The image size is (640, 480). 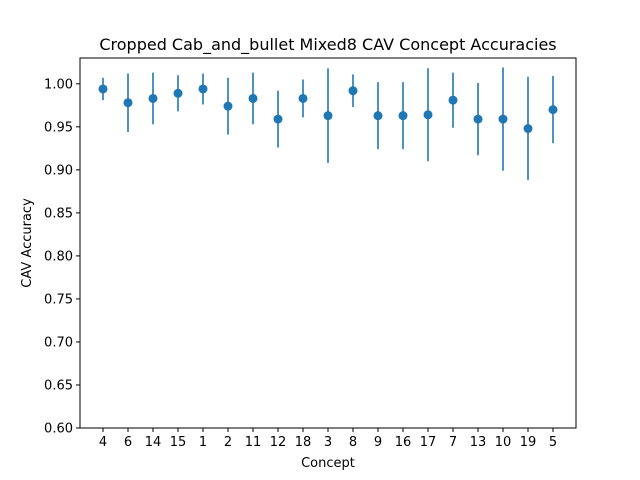 I want to click on x-tick-label: 1, so click(x=203, y=442).